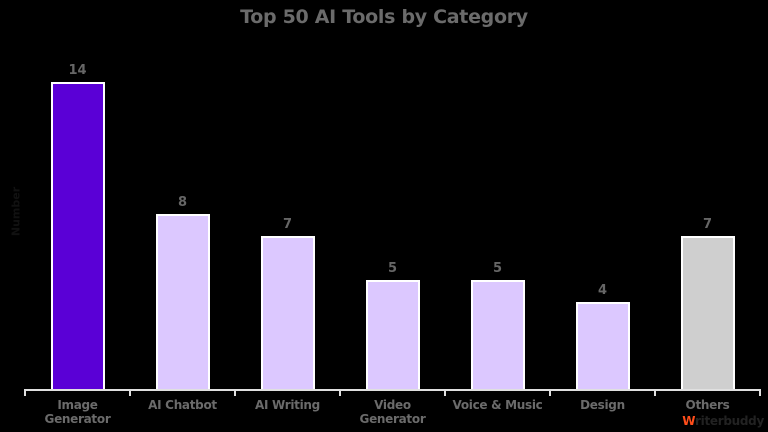 This screenshot has height=432, width=768. What do you see at coordinates (77, 412) in the screenshot?
I see `x-tick-label: Image Generator` at bounding box center [77, 412].